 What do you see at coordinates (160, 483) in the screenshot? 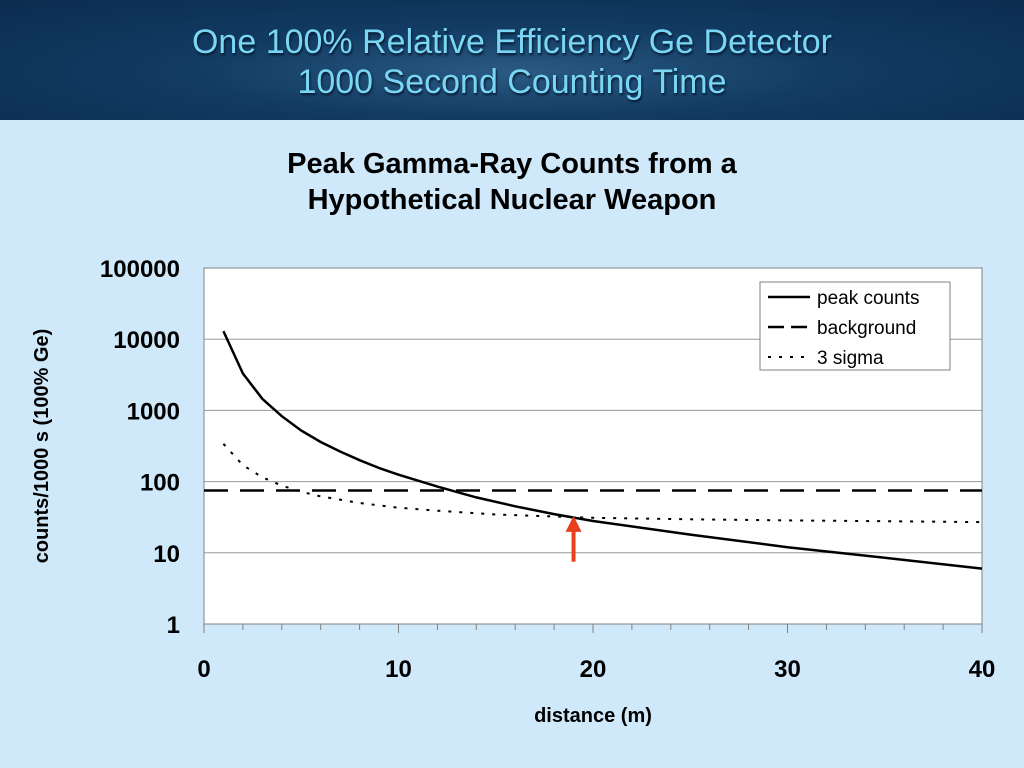
I see `y-tick-label: 100` at bounding box center [160, 483].